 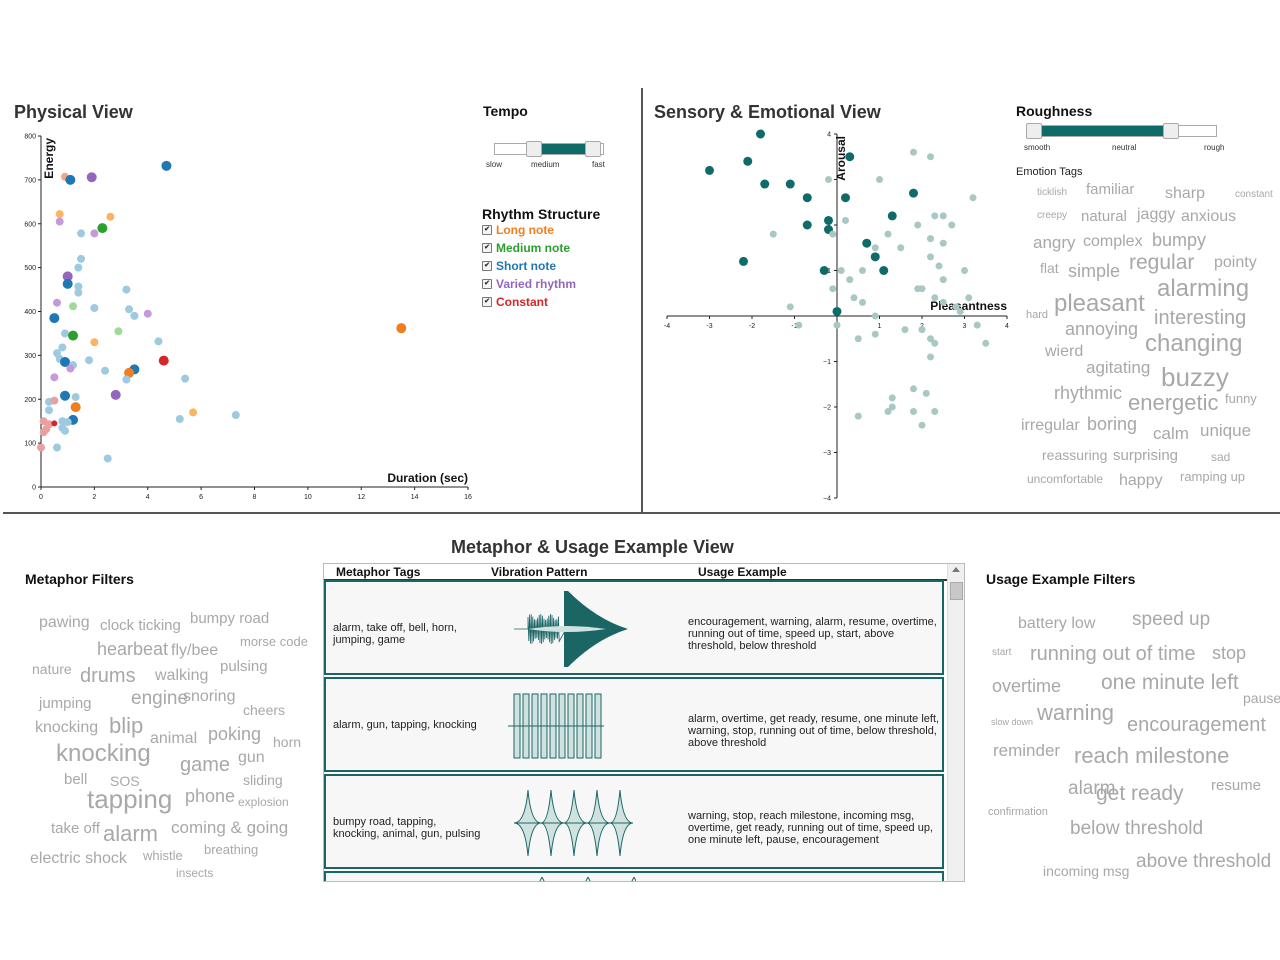 I want to click on checkbox-short-note: ✔, so click(x=487, y=266).